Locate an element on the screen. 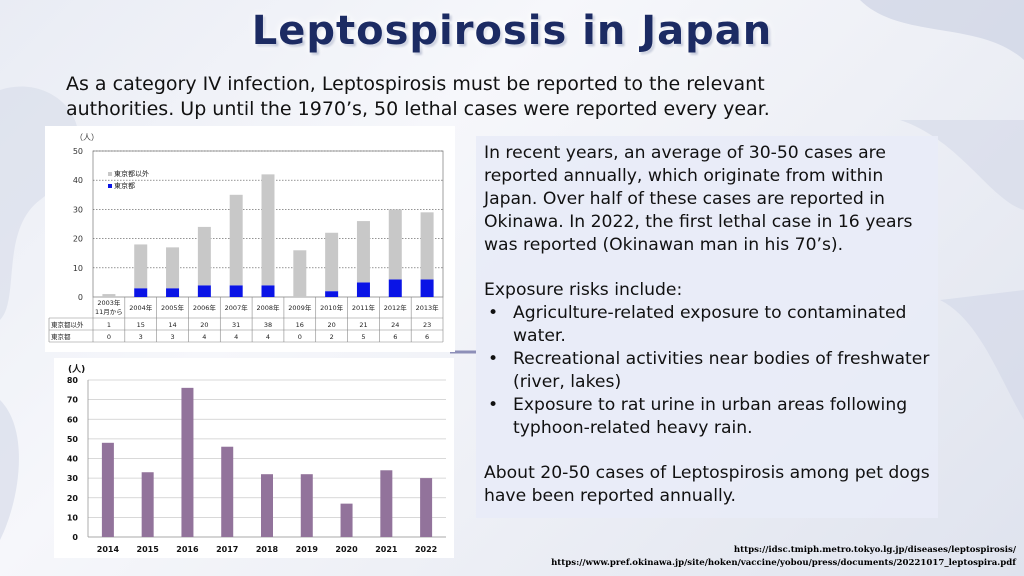  x-tick-label: 2019 is located at coordinates (307, 549).